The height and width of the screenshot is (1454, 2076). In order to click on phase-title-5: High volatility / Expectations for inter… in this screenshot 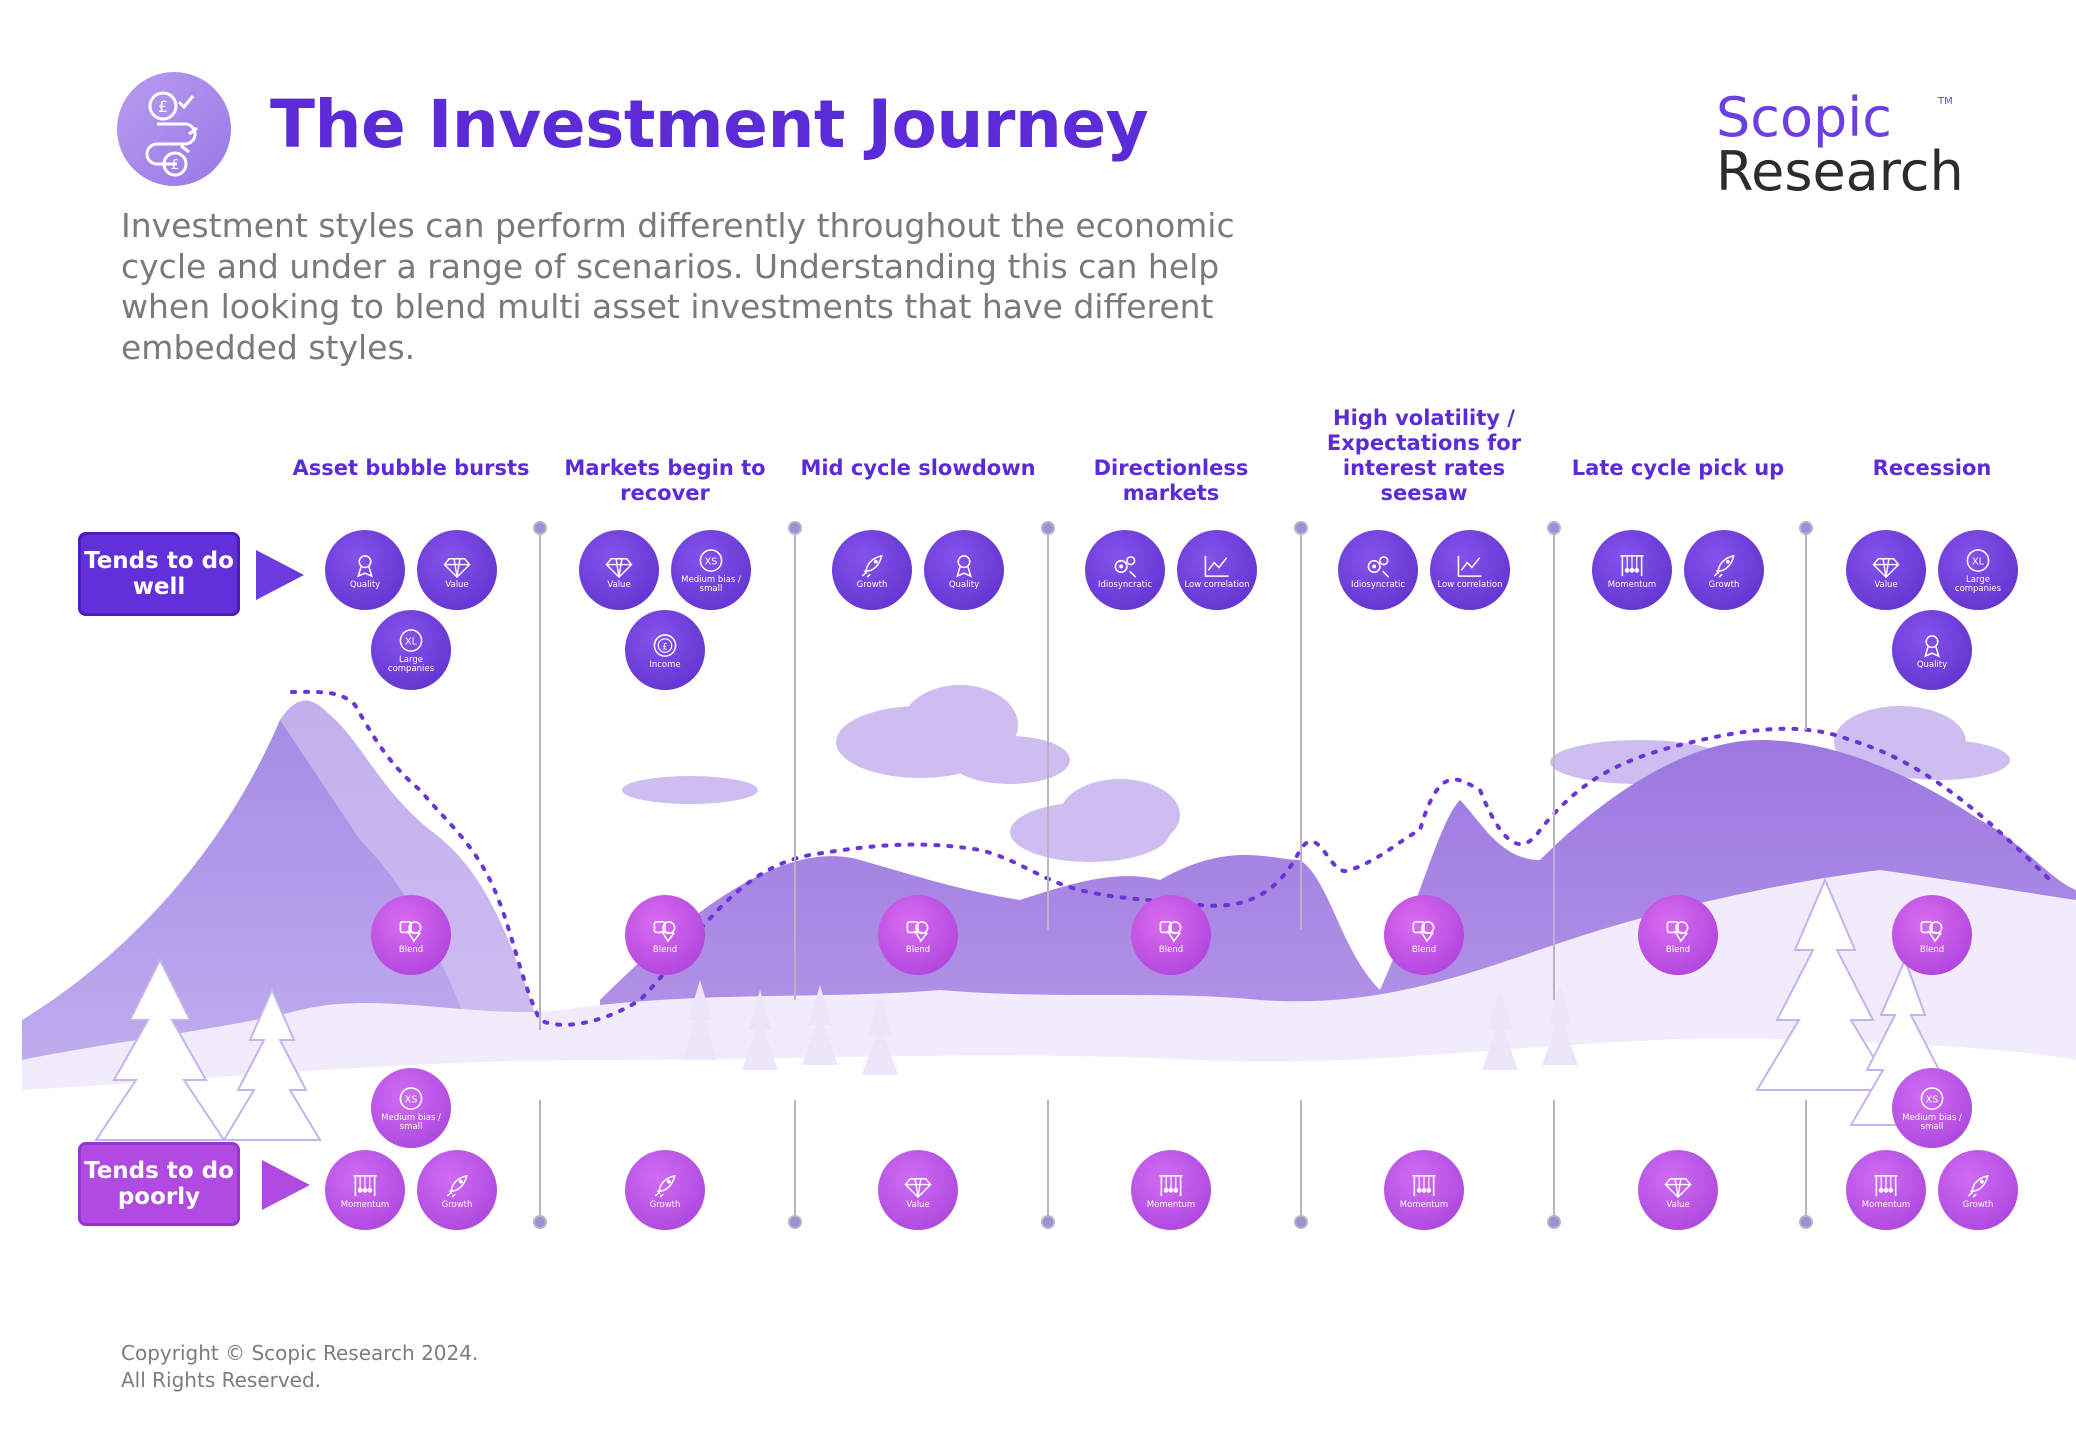, I will do `click(1424, 455)`.